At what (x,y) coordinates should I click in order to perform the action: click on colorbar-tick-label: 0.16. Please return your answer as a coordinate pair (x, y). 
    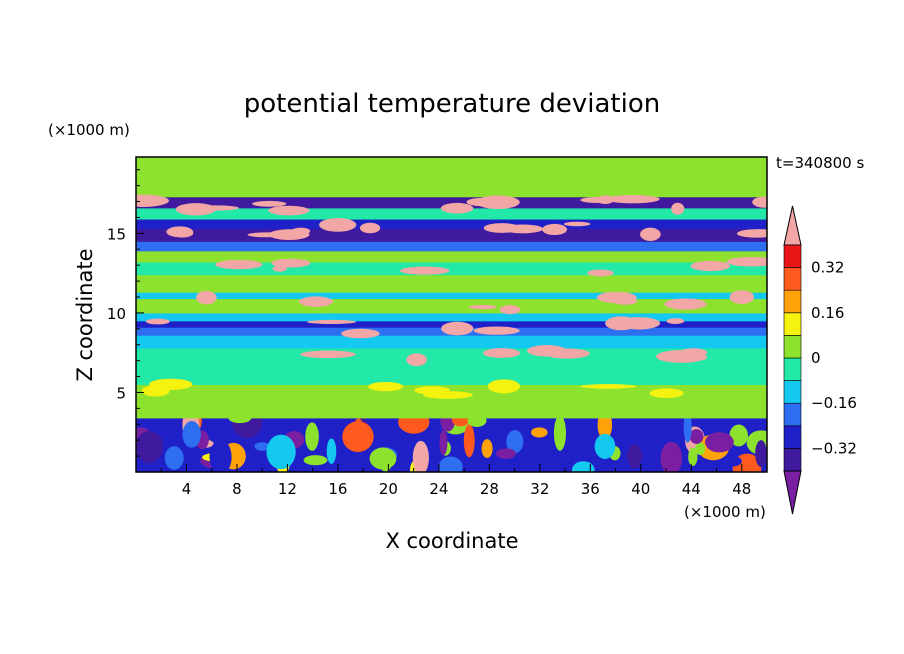
    Looking at the image, I should click on (827, 313).